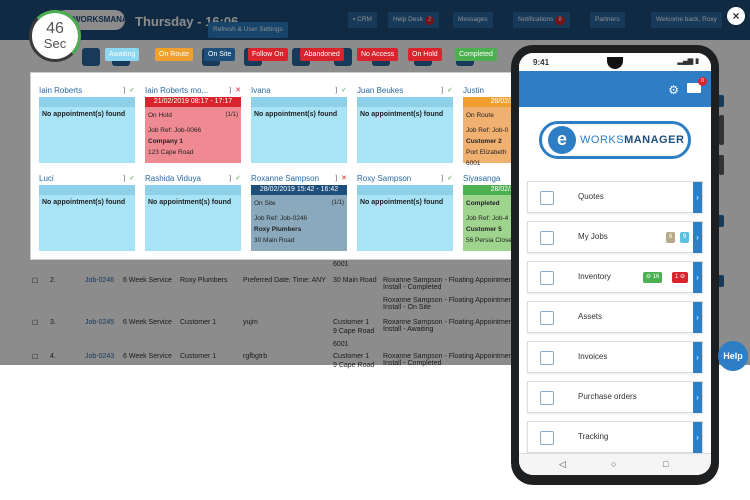 This screenshot has width=750, height=500. I want to click on logo-area: e WORKSMANAGER, so click(615, 140).